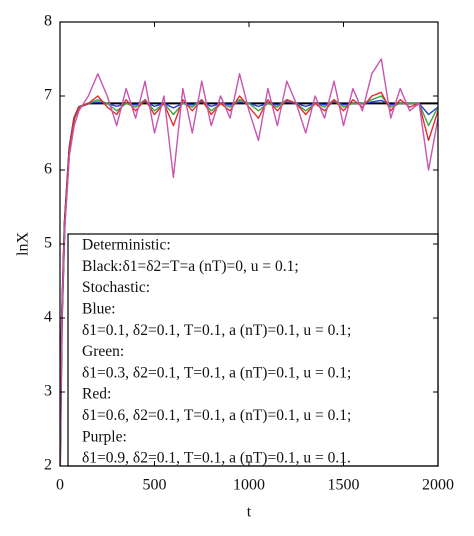  What do you see at coordinates (99, 308) in the screenshot?
I see `legend-text: Blue:` at bounding box center [99, 308].